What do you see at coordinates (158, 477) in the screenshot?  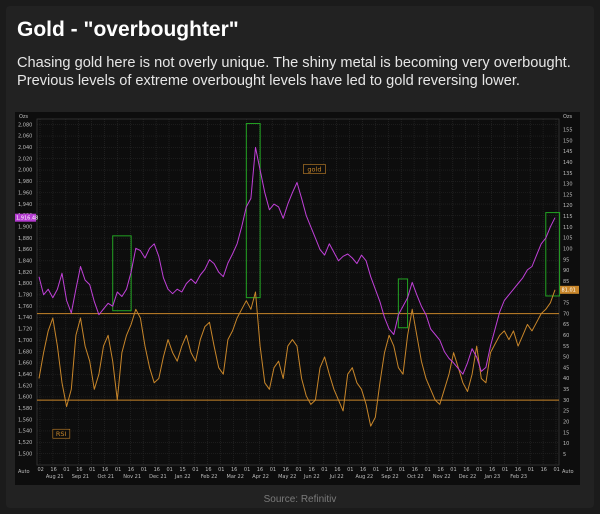 I see `x-axis-month-label: Dec 21` at bounding box center [158, 477].